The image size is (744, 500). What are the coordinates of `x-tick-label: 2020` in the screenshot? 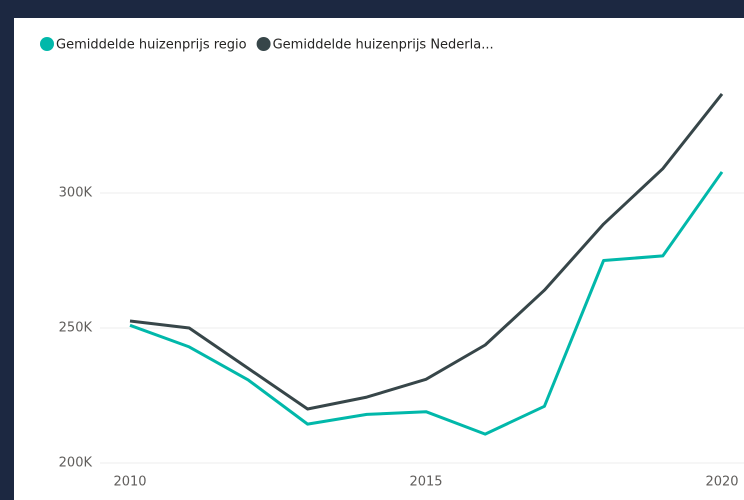 It's located at (721, 482).